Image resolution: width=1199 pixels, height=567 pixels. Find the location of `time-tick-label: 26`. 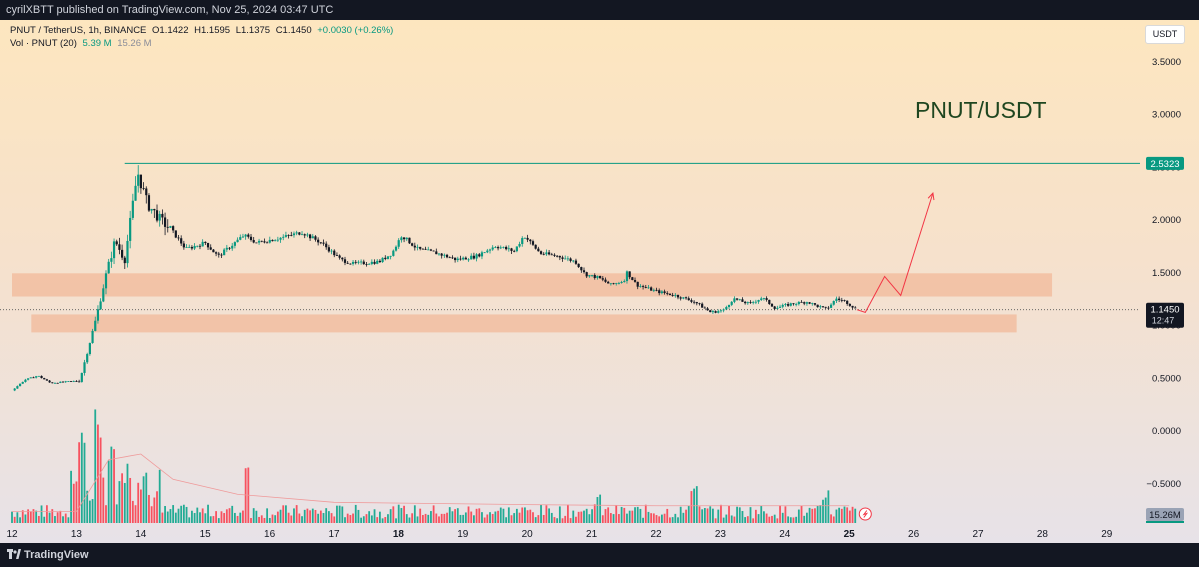

time-tick-label: 26 is located at coordinates (914, 534).